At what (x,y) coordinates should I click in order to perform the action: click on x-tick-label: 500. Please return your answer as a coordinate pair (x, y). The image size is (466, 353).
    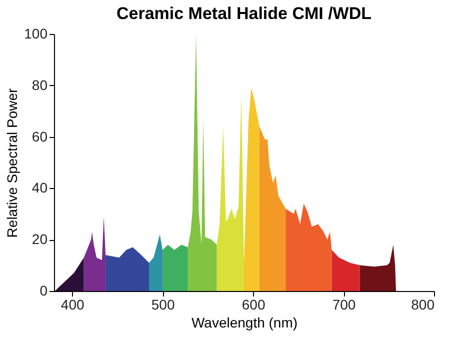
    Looking at the image, I should click on (163, 304).